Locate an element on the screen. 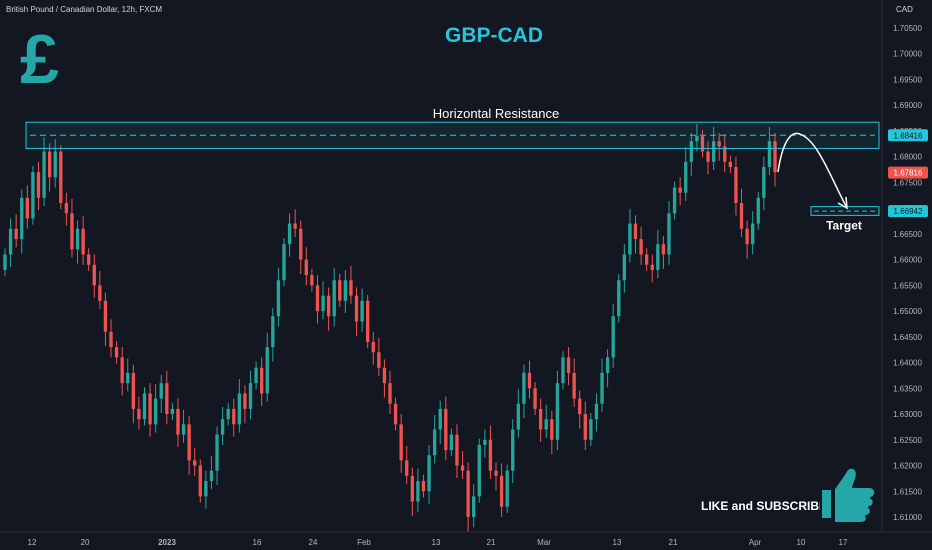  pound-sign-icon: £ is located at coordinates (39, 59).